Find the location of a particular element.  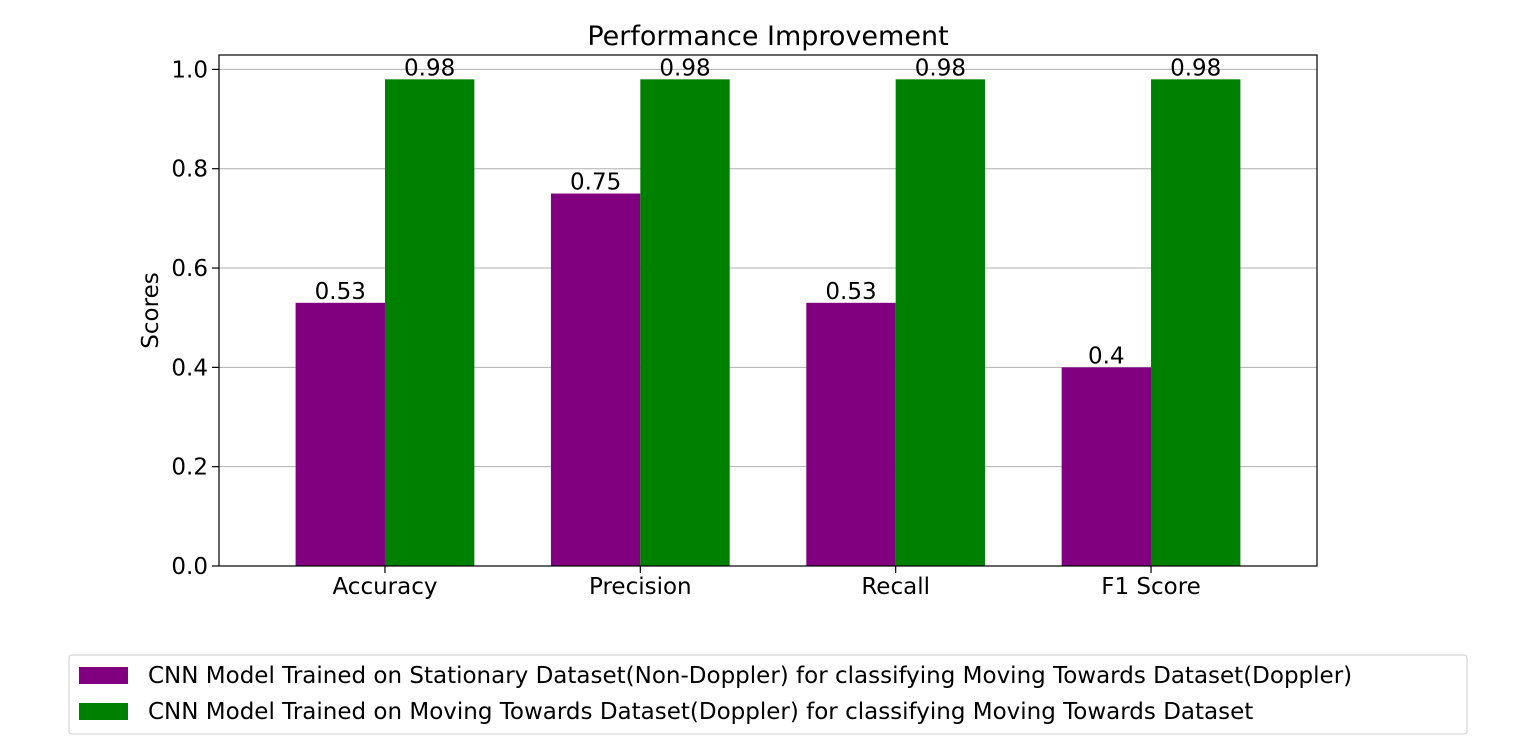

x-tick-label: Recall is located at coordinates (895, 587).